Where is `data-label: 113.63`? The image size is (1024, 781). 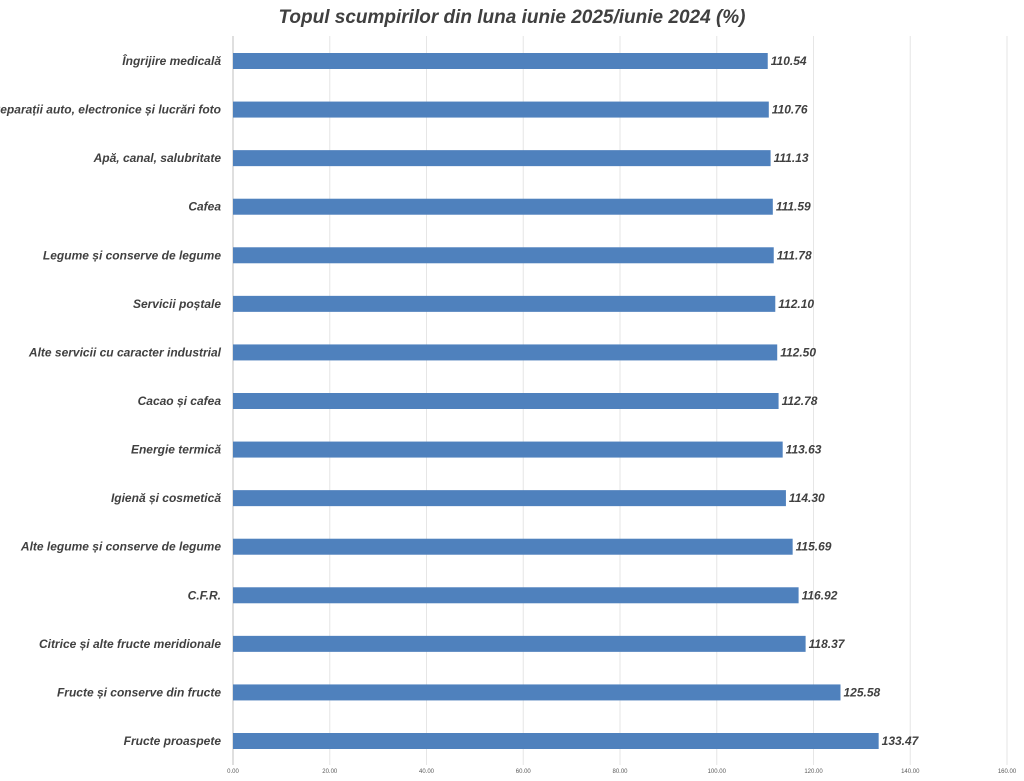 data-label: 113.63 is located at coordinates (804, 450).